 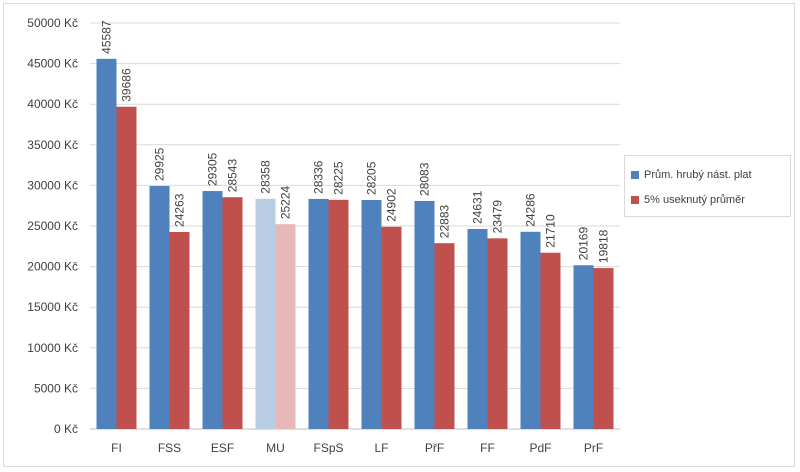 What do you see at coordinates (319, 177) in the screenshot?
I see `data-label-FSpS-series-1: 28336` at bounding box center [319, 177].